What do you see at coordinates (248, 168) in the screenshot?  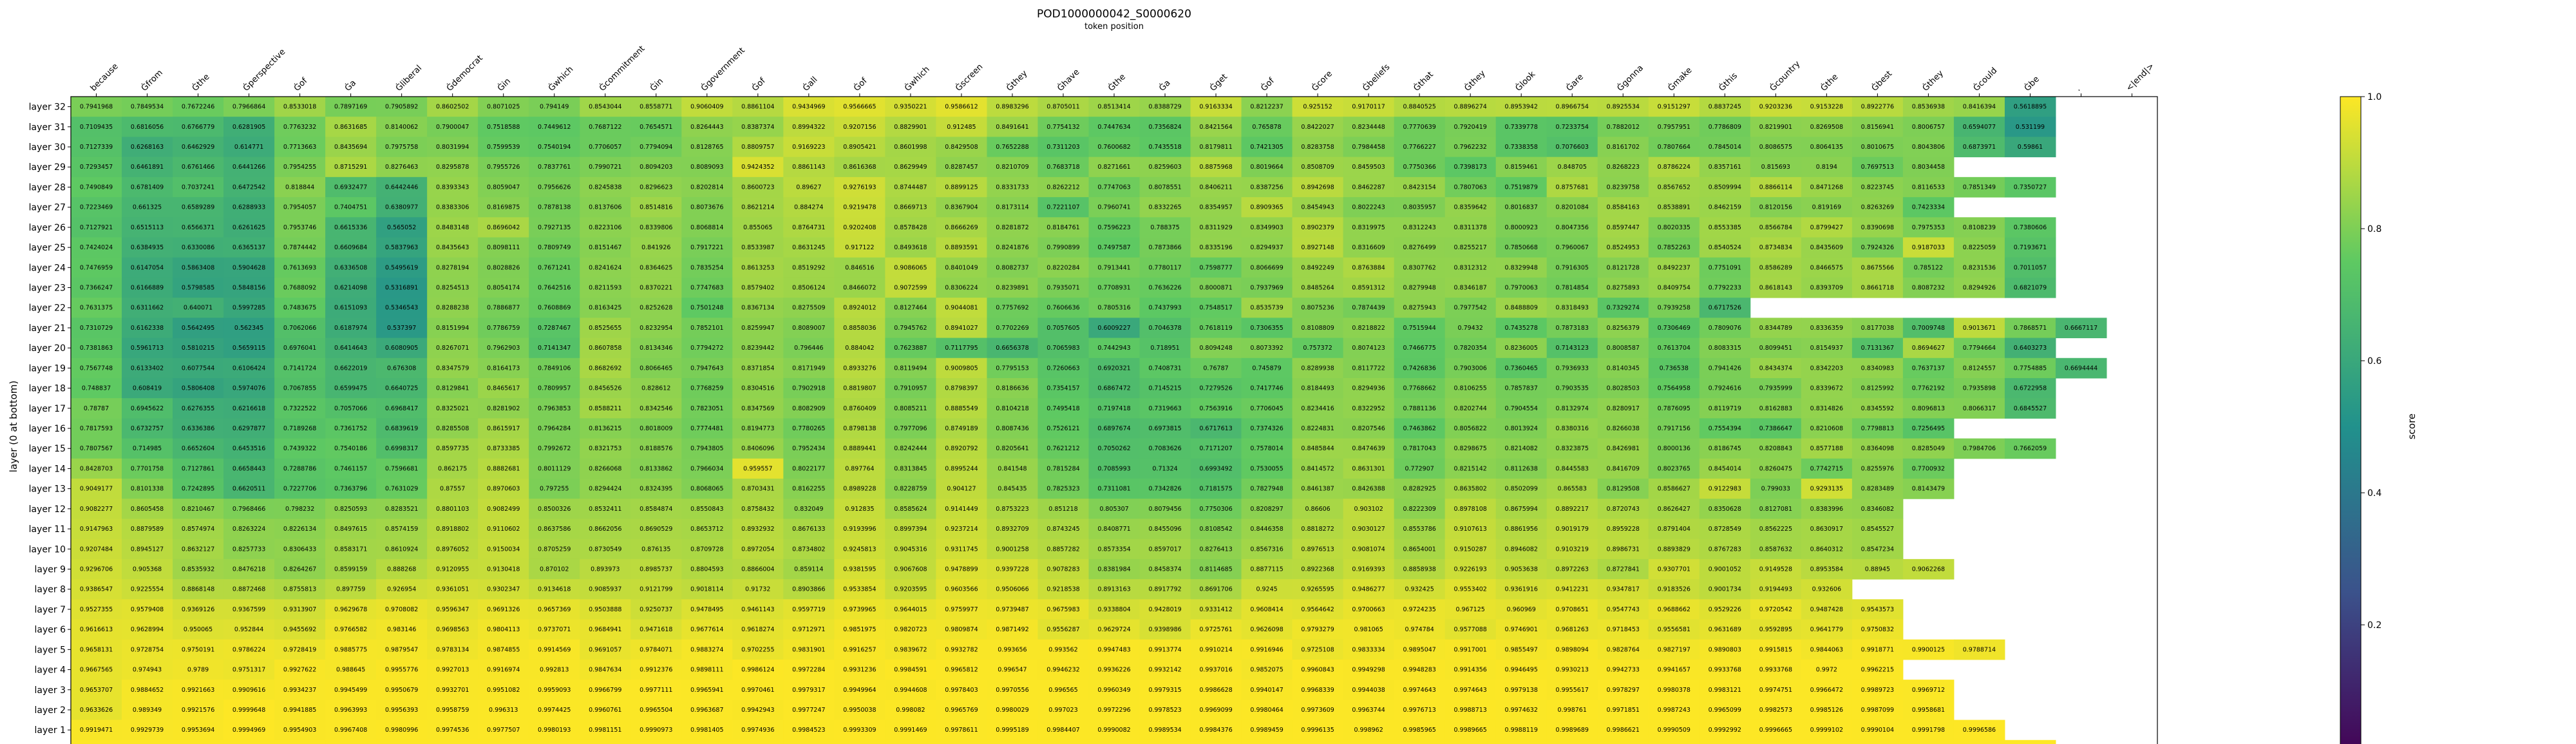 I see `cell-value-label: 0.6441266` at bounding box center [248, 168].